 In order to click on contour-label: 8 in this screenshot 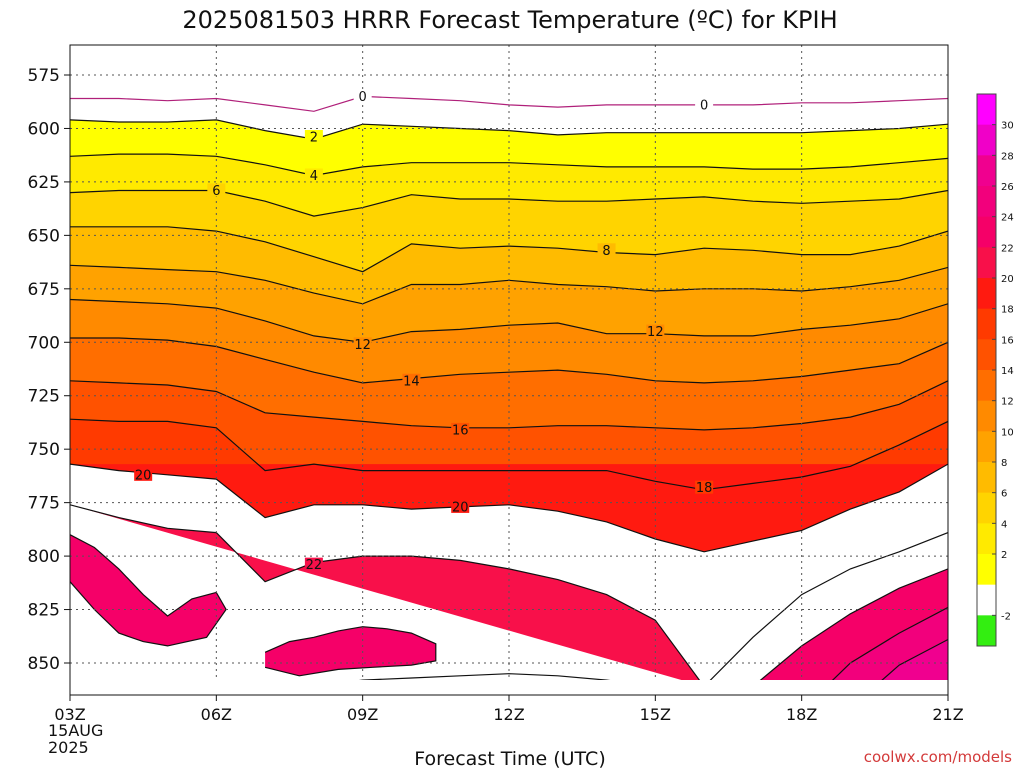, I will do `click(606, 251)`.